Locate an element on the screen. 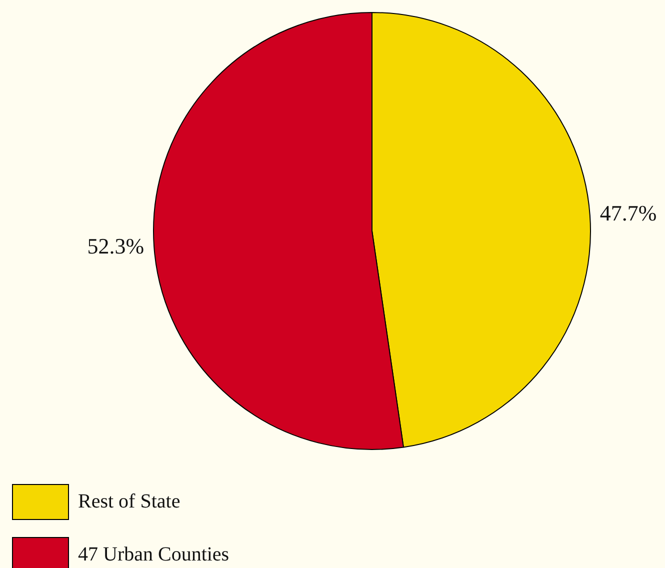 Image resolution: width=665 pixels, height=568 pixels. data-label: 52.3% is located at coordinates (115, 245).